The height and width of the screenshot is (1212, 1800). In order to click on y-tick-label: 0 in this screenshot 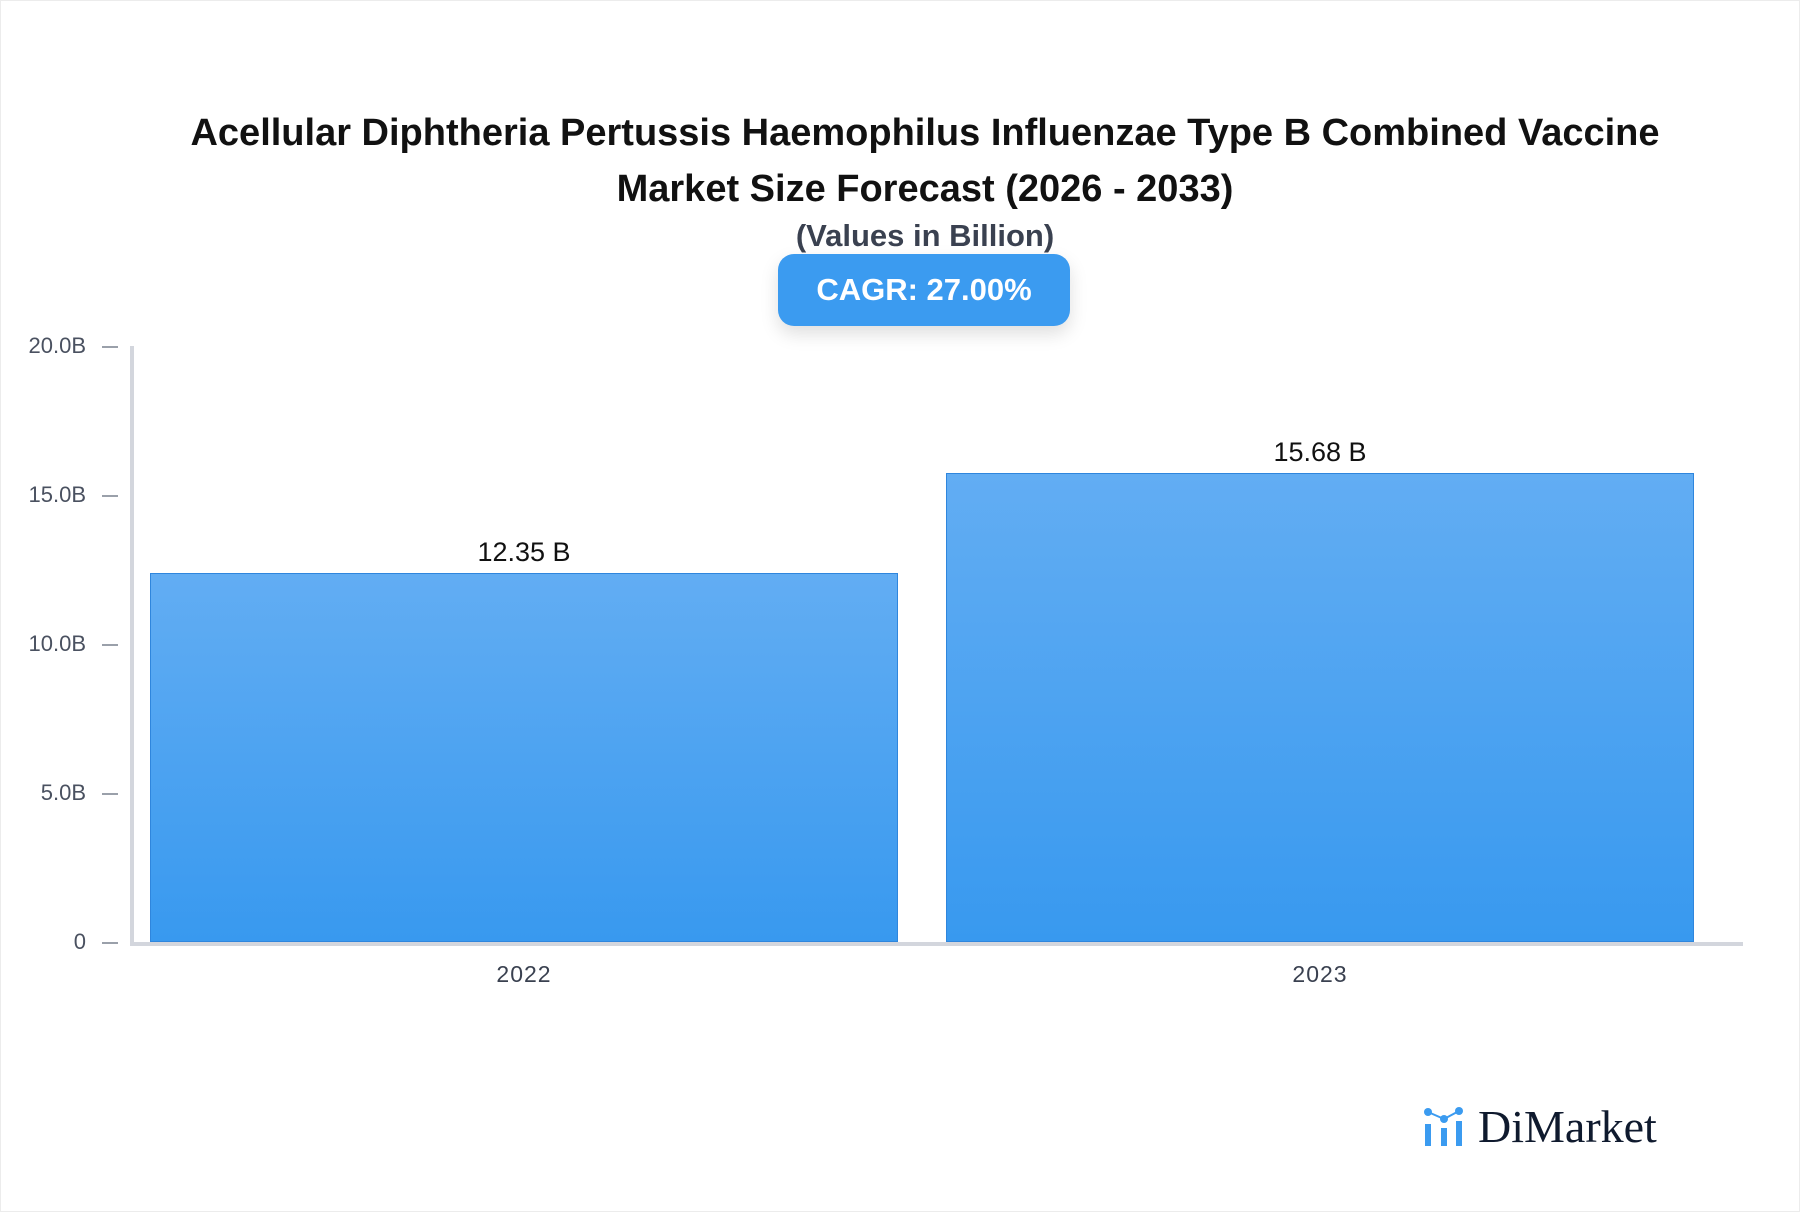, I will do `click(79, 941)`.